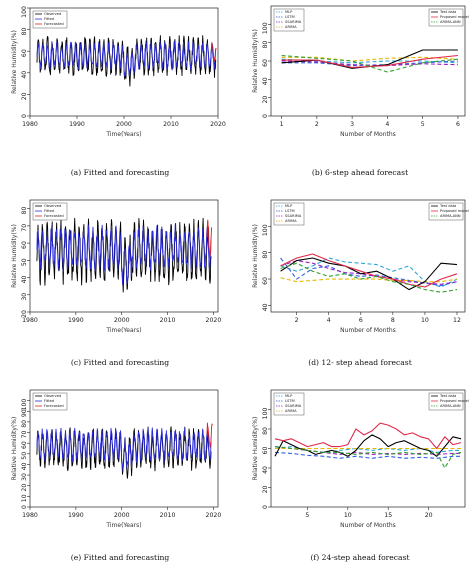 This screenshot has height=567, width=474. Describe the element at coordinates (447, 12) in the screenshot. I see `legend-entry: Test data` at that location.